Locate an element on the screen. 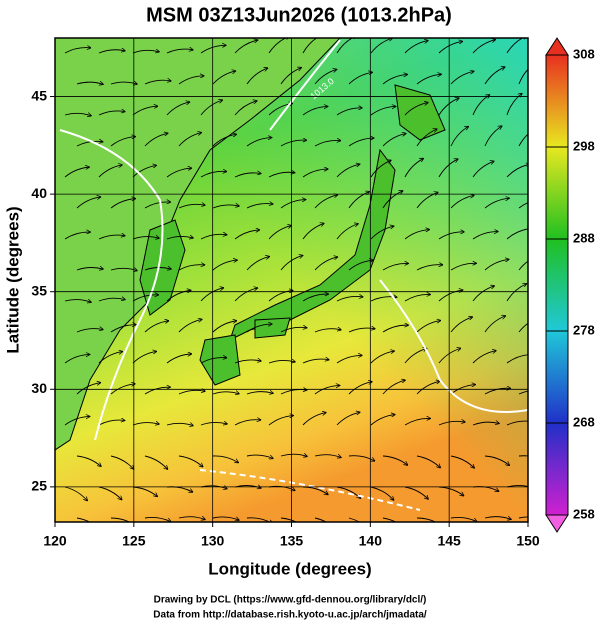 The height and width of the screenshot is (630, 599). hokkaido is located at coordinates (420, 112).